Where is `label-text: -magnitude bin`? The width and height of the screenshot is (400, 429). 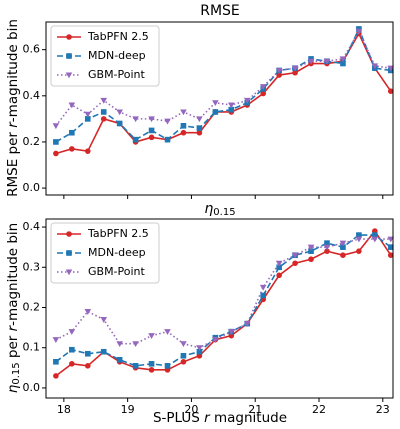 label-text: -magnitude bin is located at coordinates (13, 70).